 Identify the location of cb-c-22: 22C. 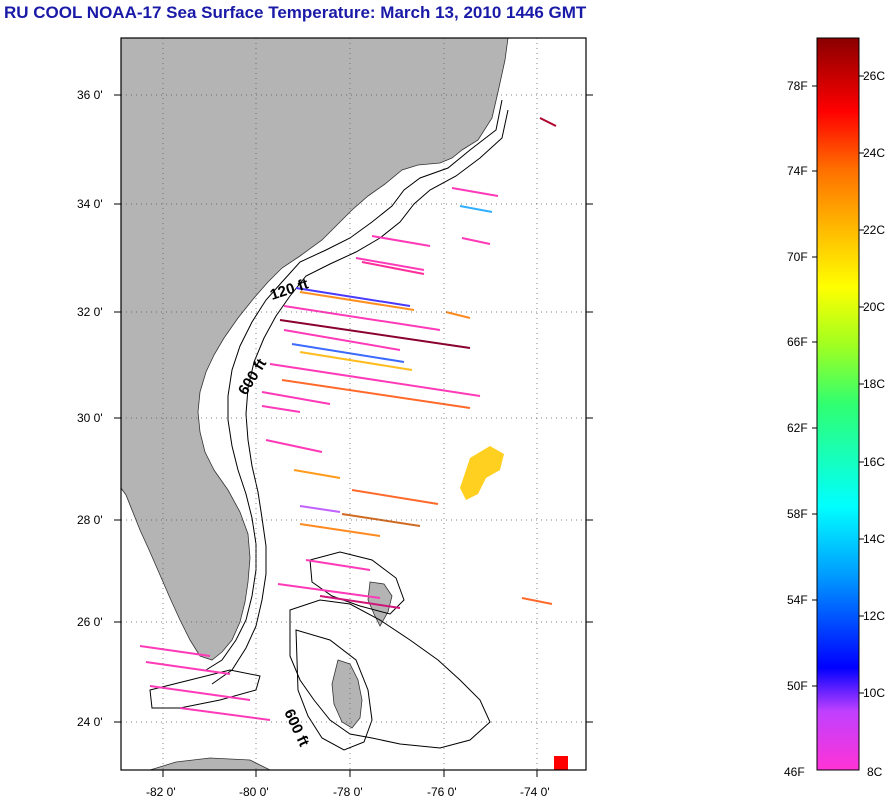
(874, 230).